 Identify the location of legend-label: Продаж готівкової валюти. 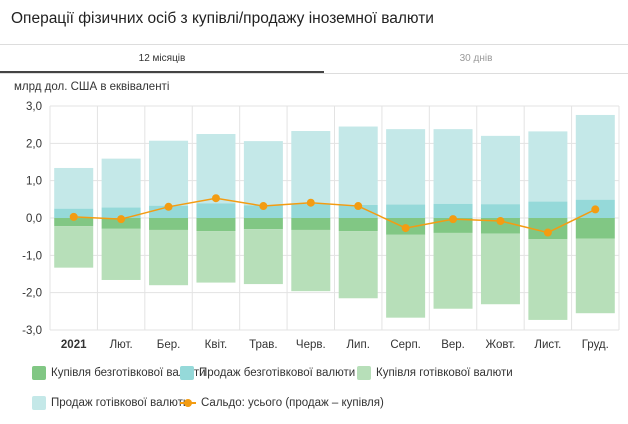
(120, 403).